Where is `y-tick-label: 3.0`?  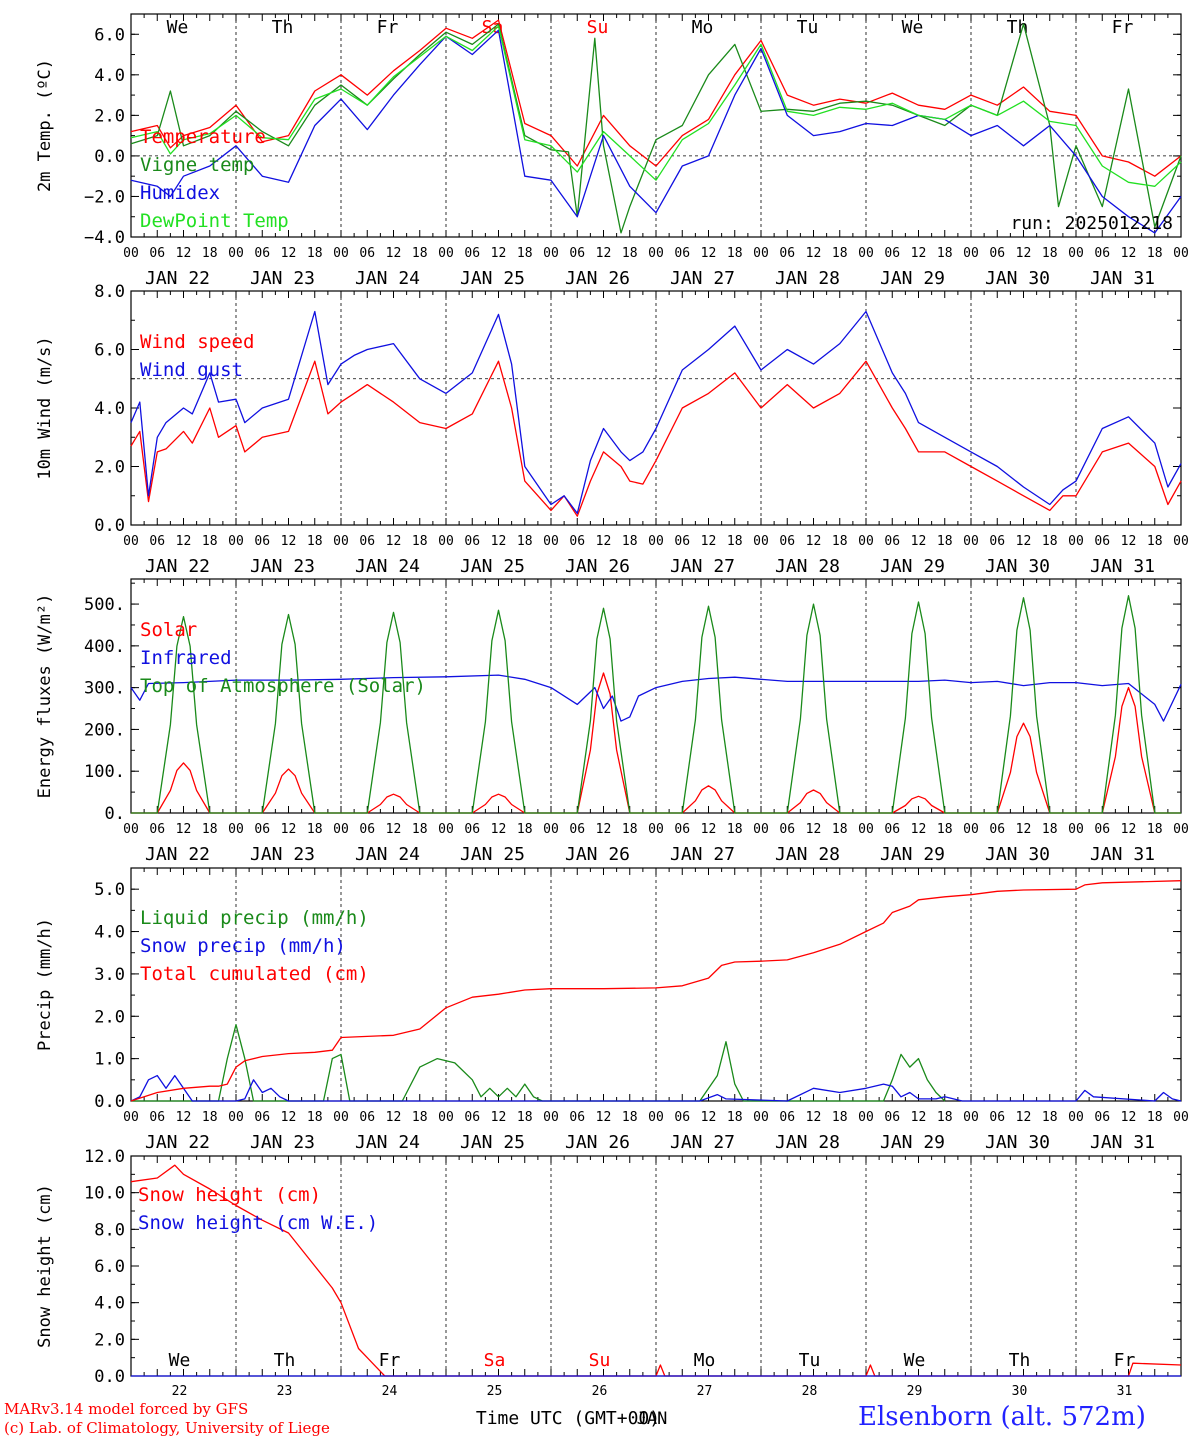
y-tick-label: 3.0 is located at coordinates (109, 975).